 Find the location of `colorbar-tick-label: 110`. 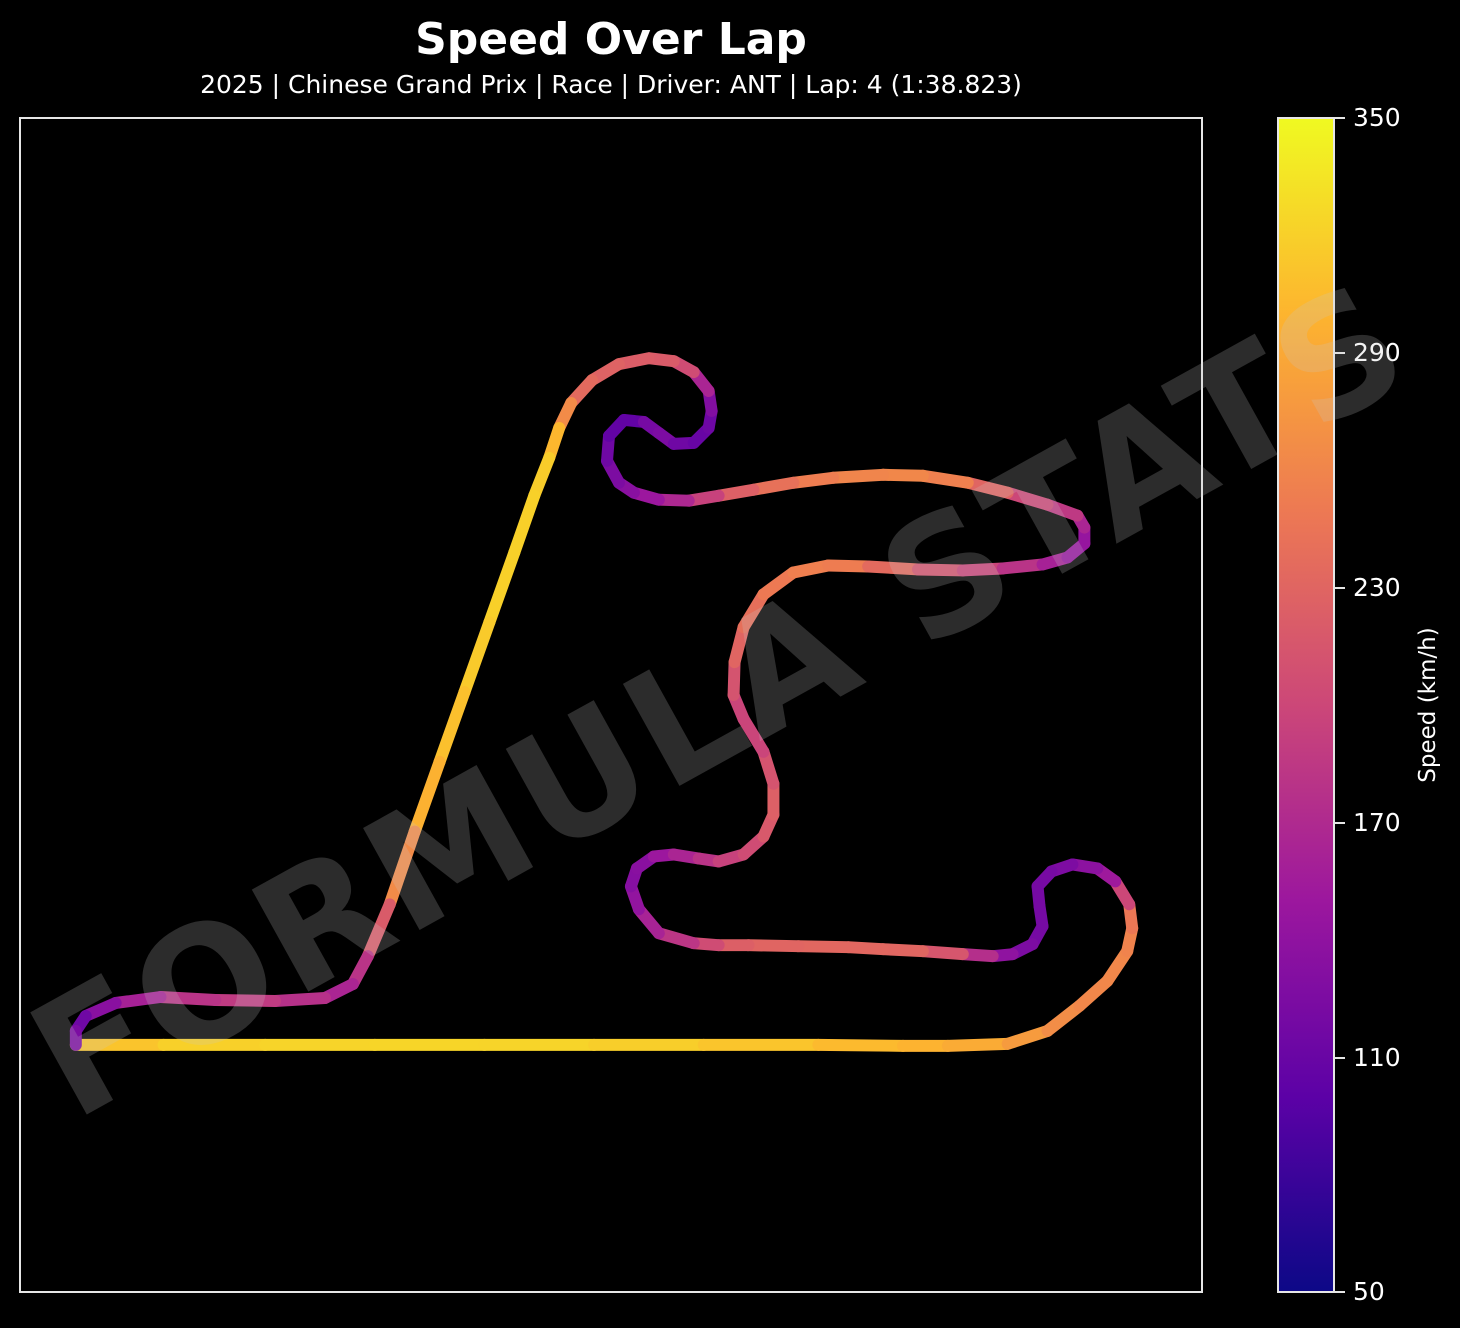

colorbar-tick-label: 110 is located at coordinates (1377, 1057).